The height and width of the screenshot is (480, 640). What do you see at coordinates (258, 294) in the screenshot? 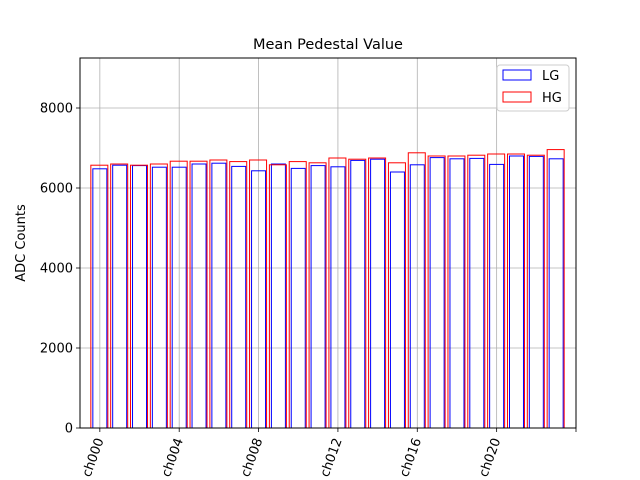
I see `bar-hg-ch008` at bounding box center [258, 294].